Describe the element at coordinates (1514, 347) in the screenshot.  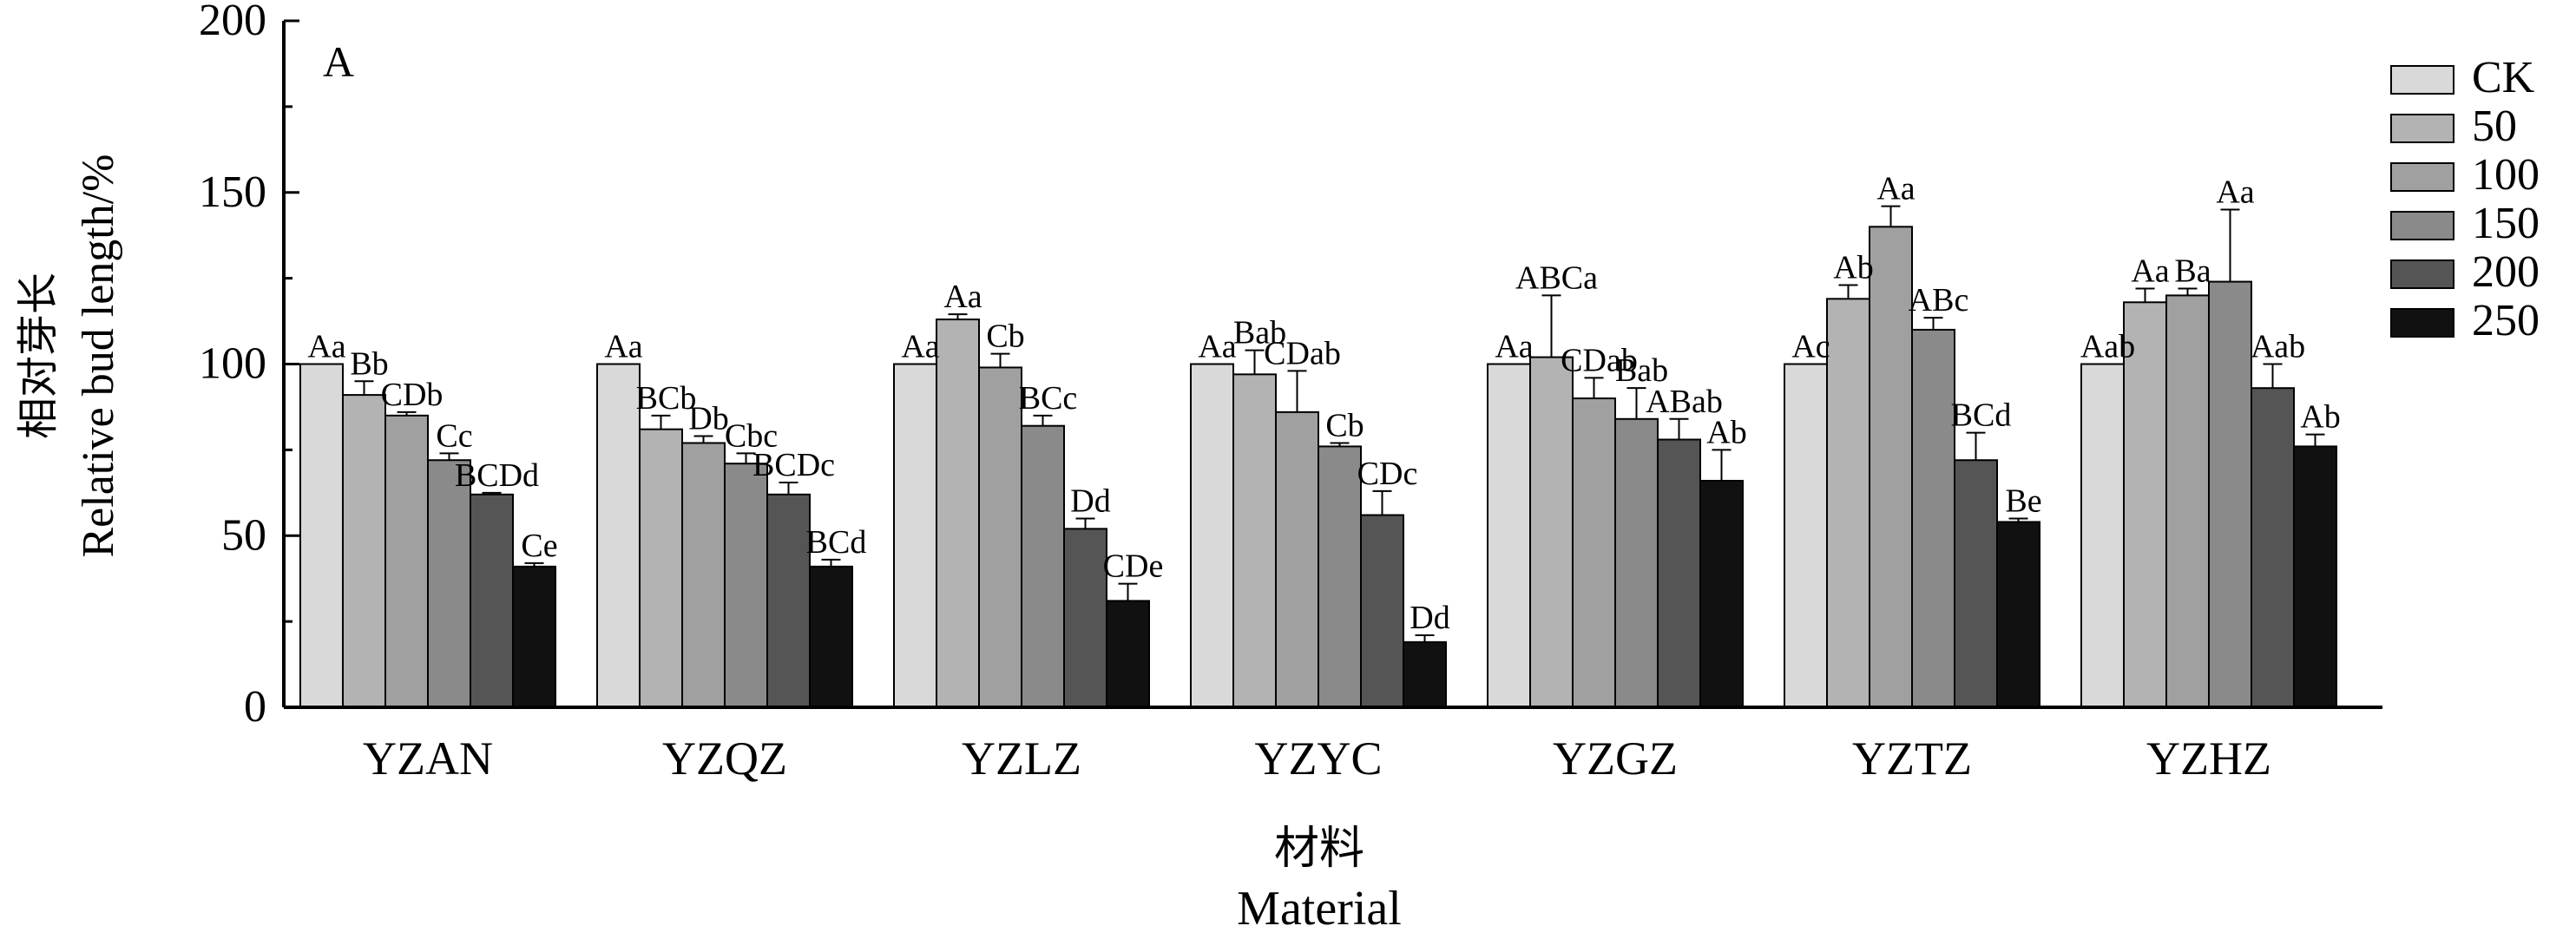
I see `bar-label-yzgz-ck: Aa` at that location.